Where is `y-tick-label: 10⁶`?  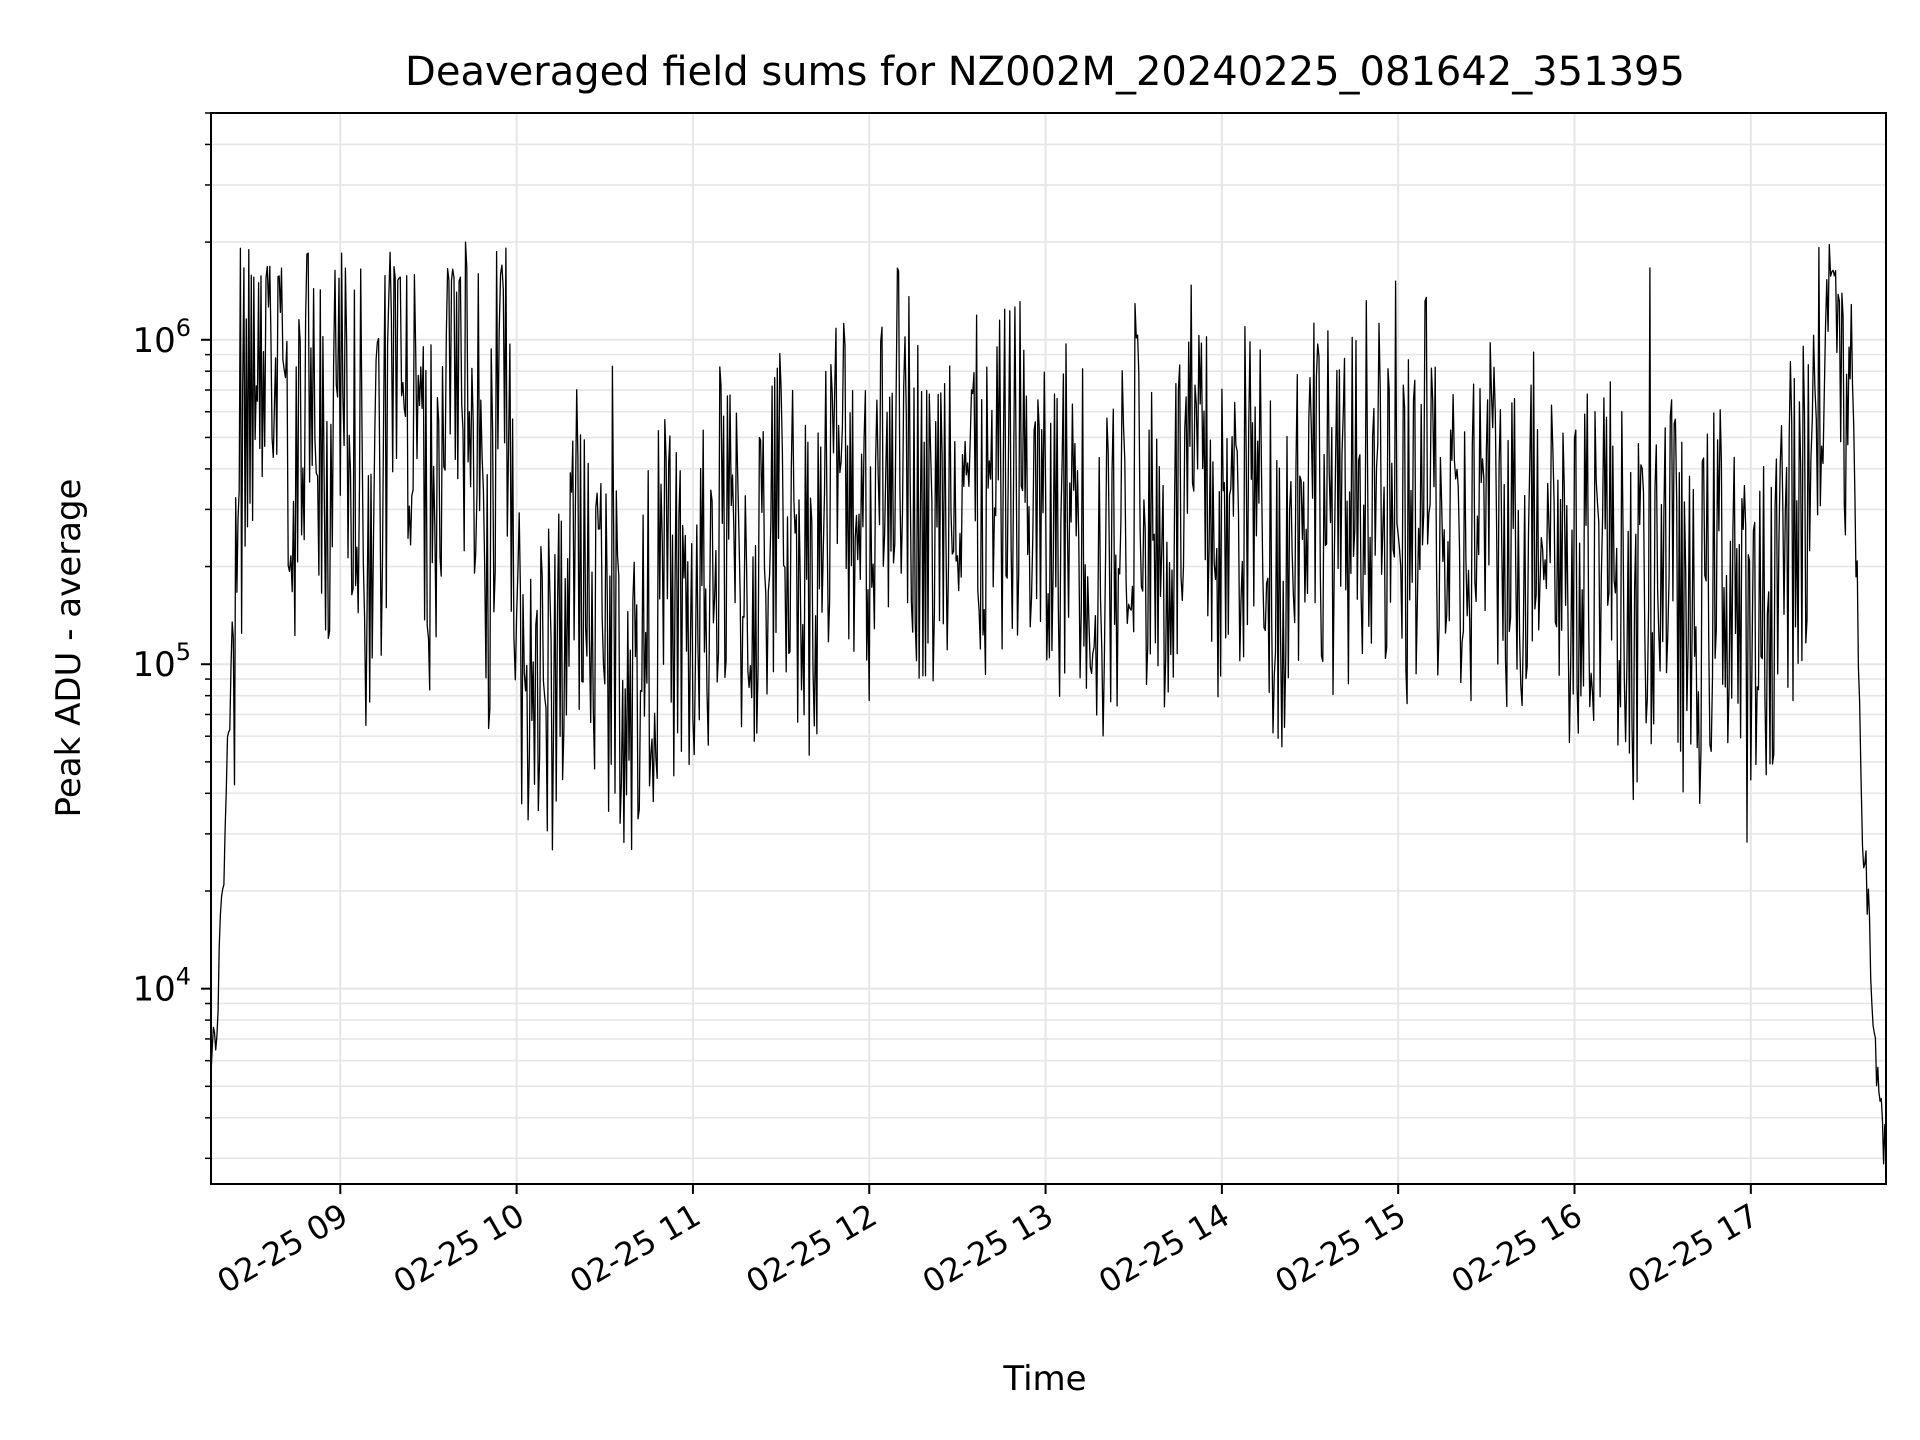 y-tick-label: 10⁶ is located at coordinates (161, 337).